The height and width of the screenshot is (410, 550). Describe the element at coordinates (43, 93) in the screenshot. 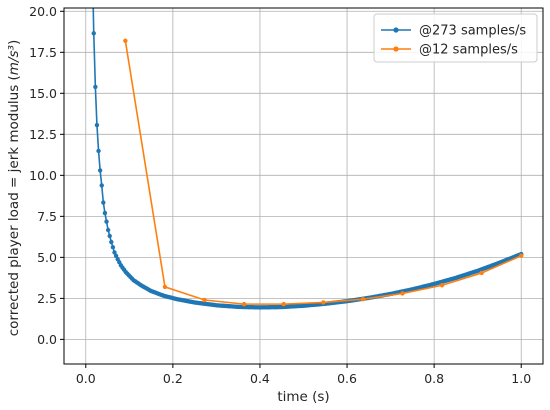

I see `y-tick-label: 15.0` at that location.